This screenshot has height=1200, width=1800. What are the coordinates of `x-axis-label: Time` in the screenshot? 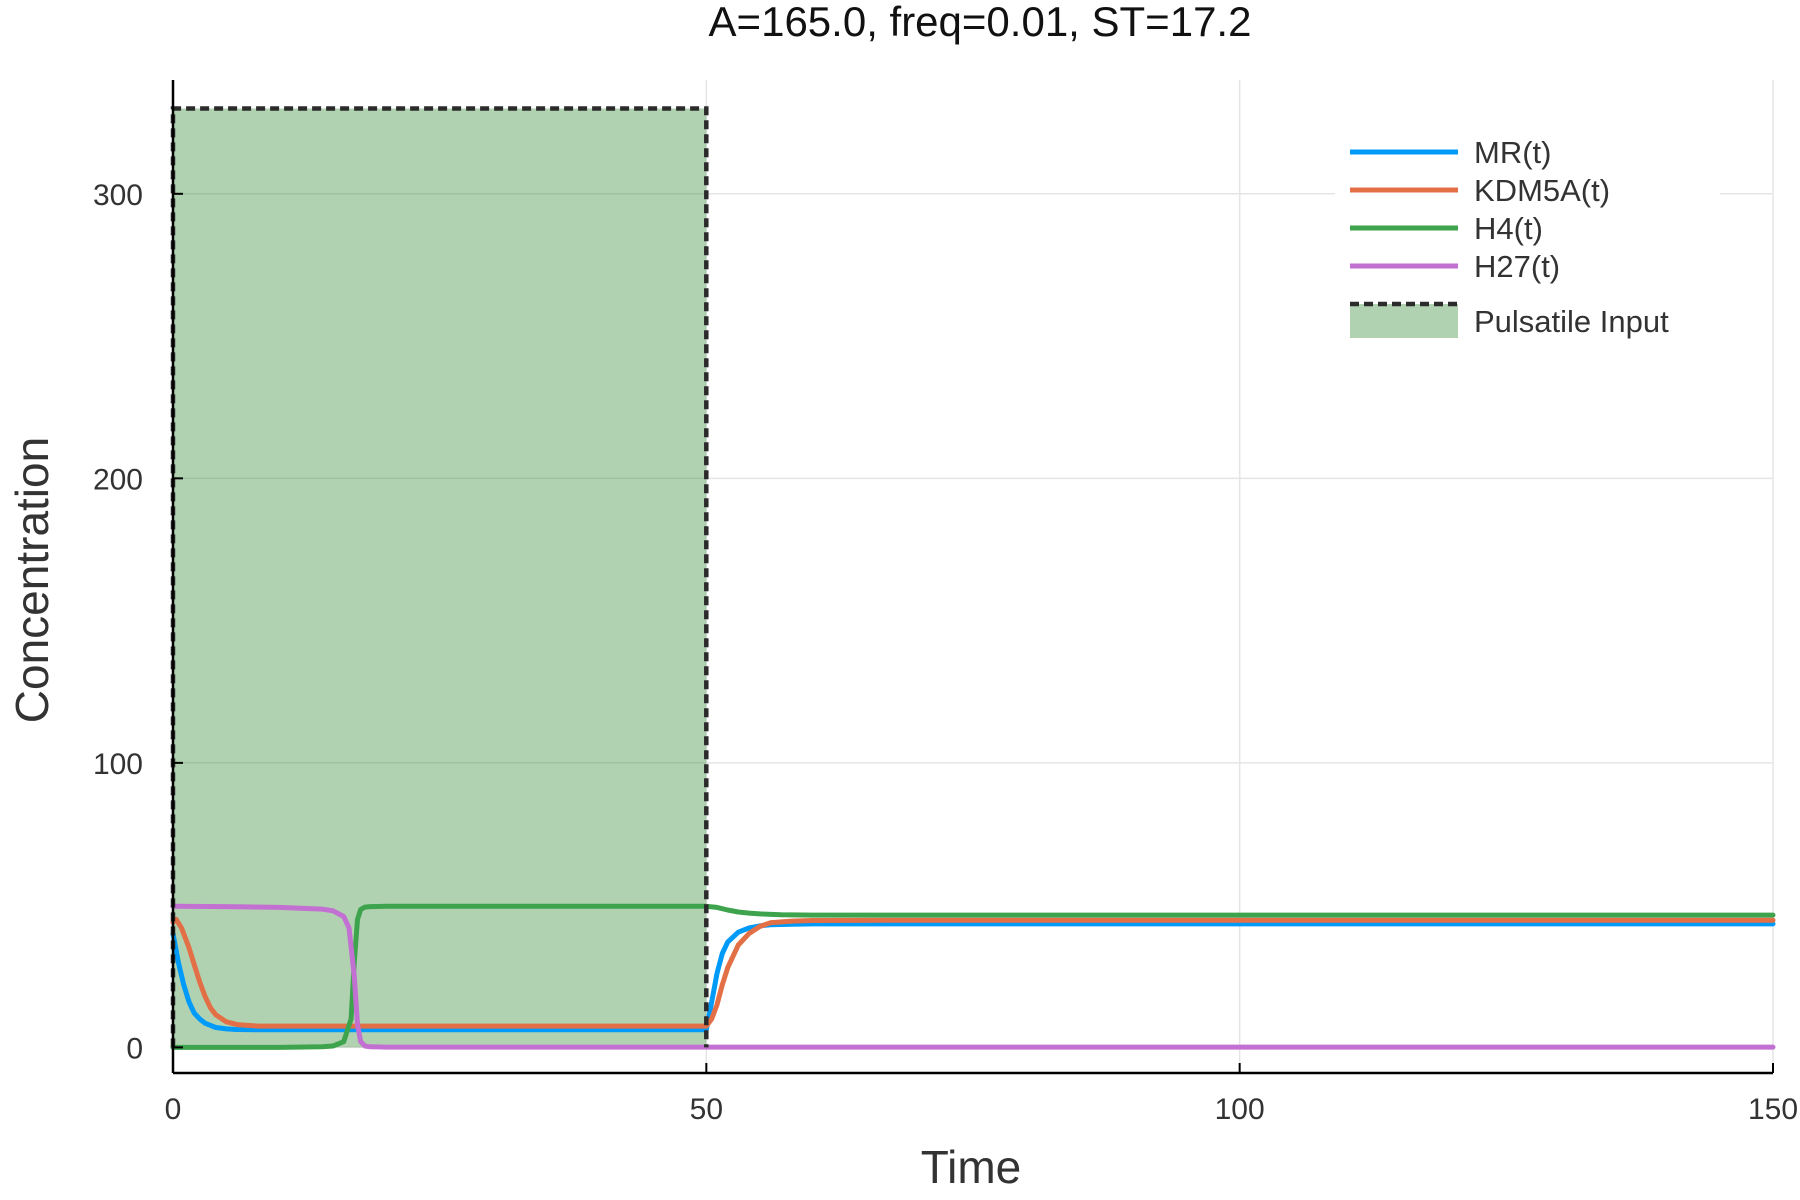 It's located at (971, 1167).